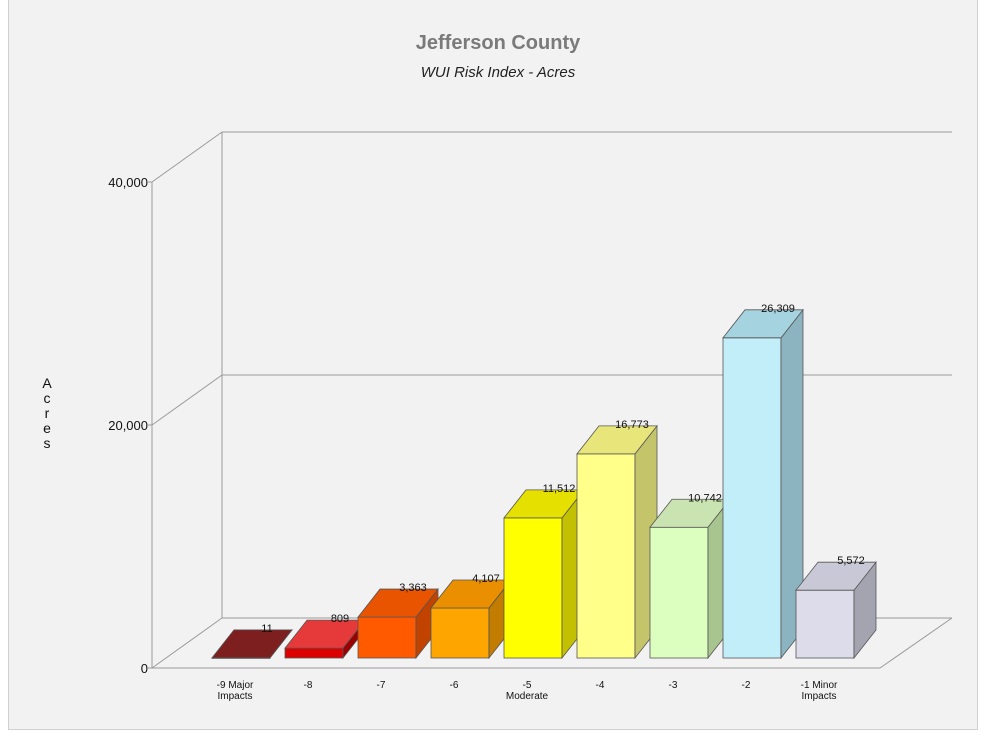 This screenshot has height=738, width=981. Describe the element at coordinates (486, 579) in the screenshot. I see `bar-value-label: 4,107` at that location.